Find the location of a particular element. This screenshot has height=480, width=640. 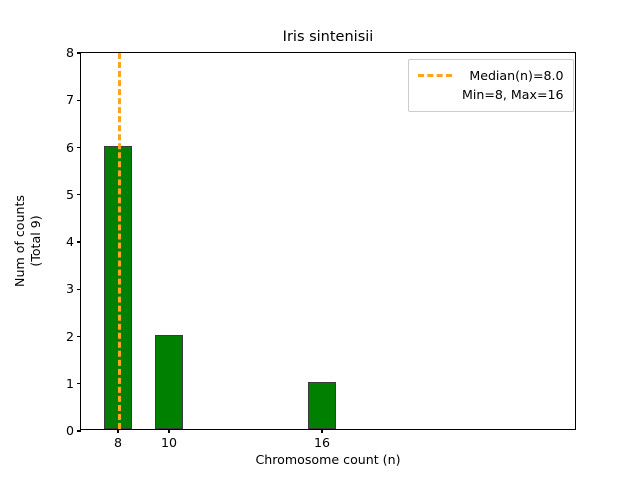

page-title: Iris sintenisii is located at coordinates (328, 37).